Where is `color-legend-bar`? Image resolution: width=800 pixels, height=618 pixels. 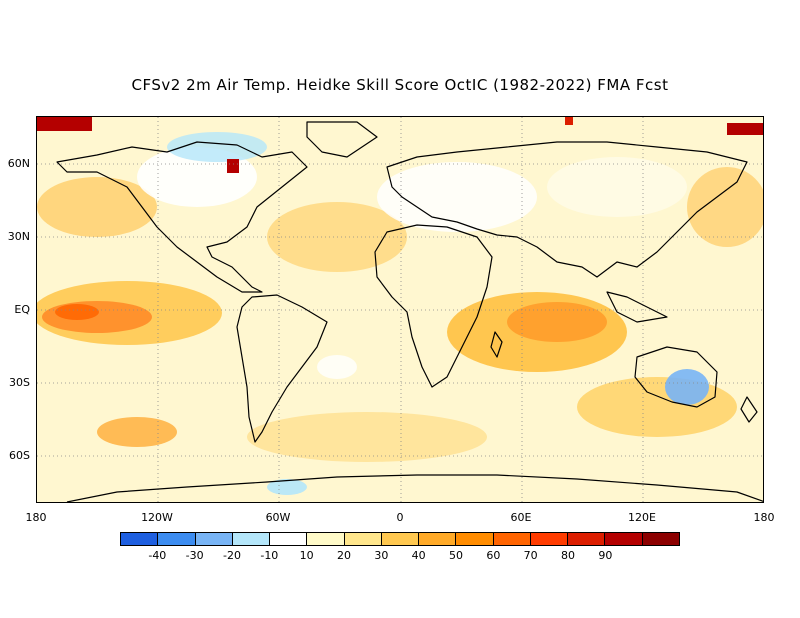
color-legend-bar is located at coordinates (400, 539).